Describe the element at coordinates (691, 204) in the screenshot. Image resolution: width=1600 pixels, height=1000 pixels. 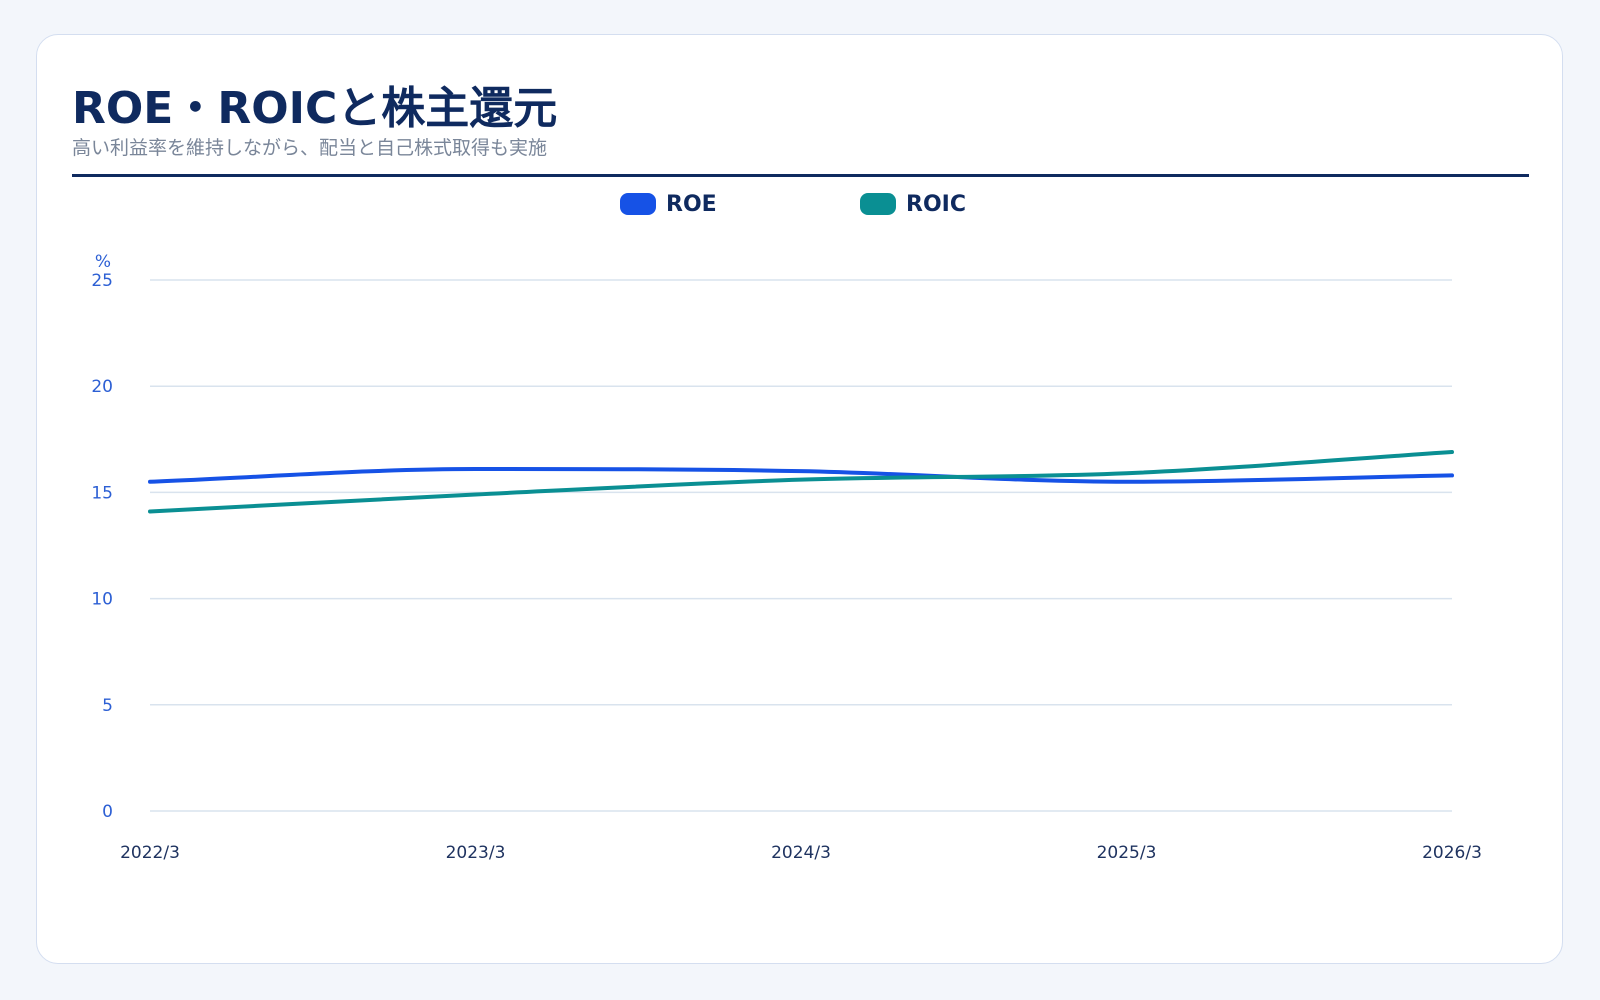
I see `legend-label-roe: ROE` at that location.